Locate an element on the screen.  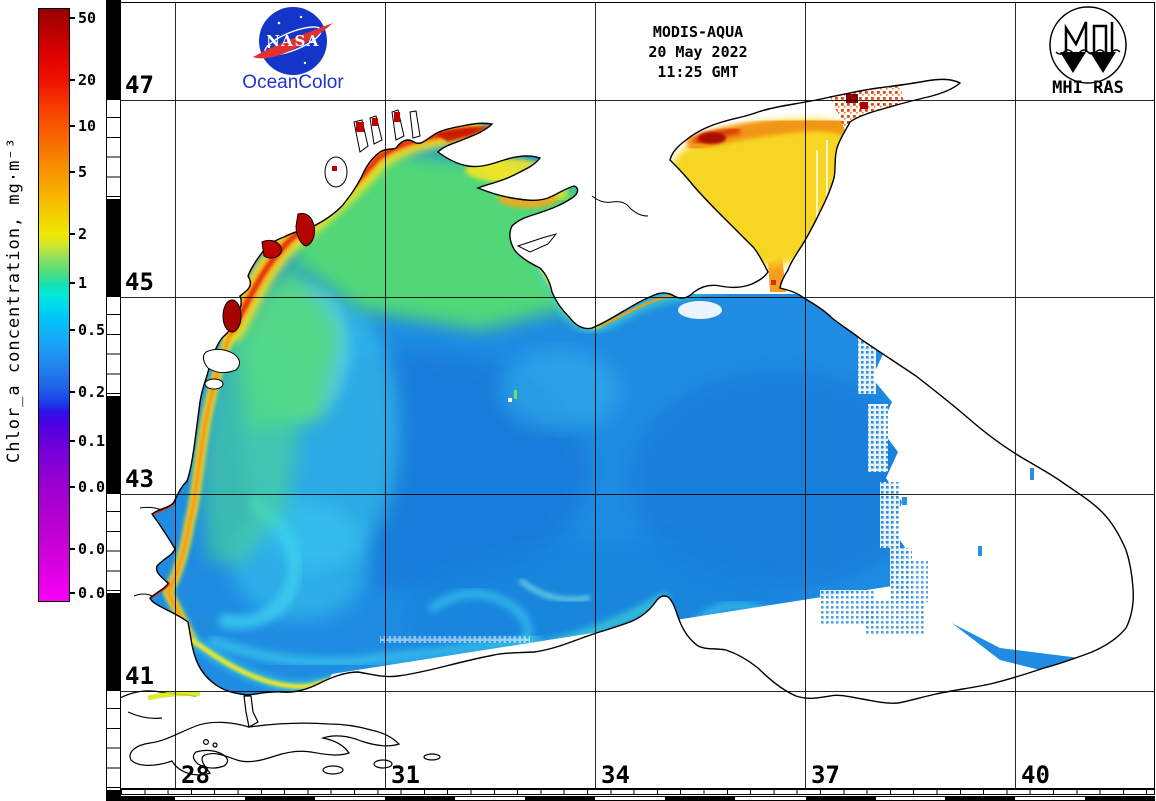
scene-info: MODIS-AQUA 20 May 2022 11:25 GMT is located at coordinates (698, 52).